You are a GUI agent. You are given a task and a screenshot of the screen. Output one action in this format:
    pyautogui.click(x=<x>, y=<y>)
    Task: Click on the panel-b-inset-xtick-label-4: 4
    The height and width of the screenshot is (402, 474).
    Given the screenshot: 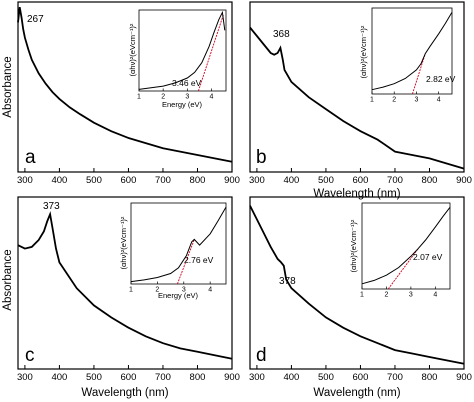 What is the action you would take?
    pyautogui.click(x=439, y=100)
    